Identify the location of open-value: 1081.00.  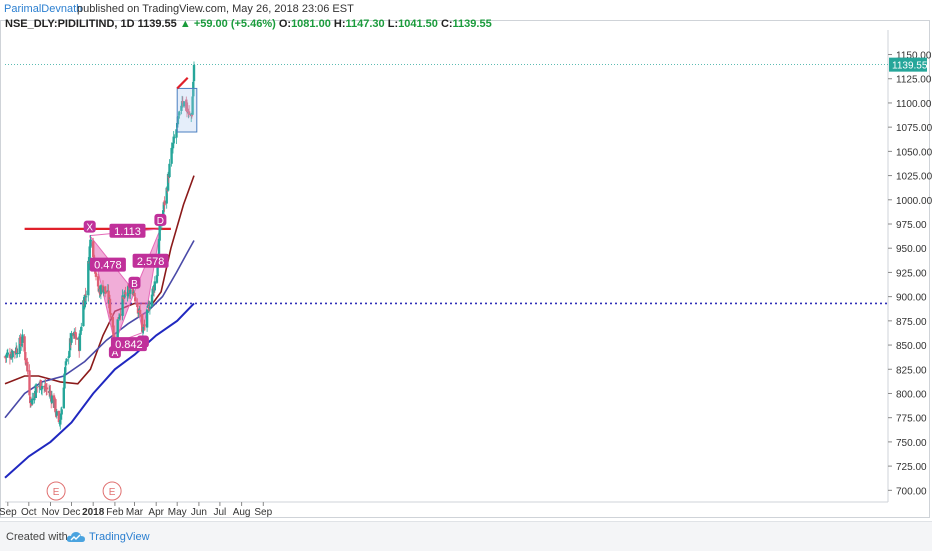
(311, 24).